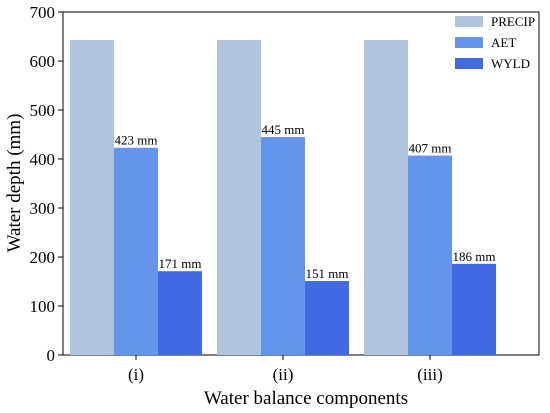 The width and height of the screenshot is (550, 413). I want to click on legend-label-precip: PRECIP, so click(513, 21).